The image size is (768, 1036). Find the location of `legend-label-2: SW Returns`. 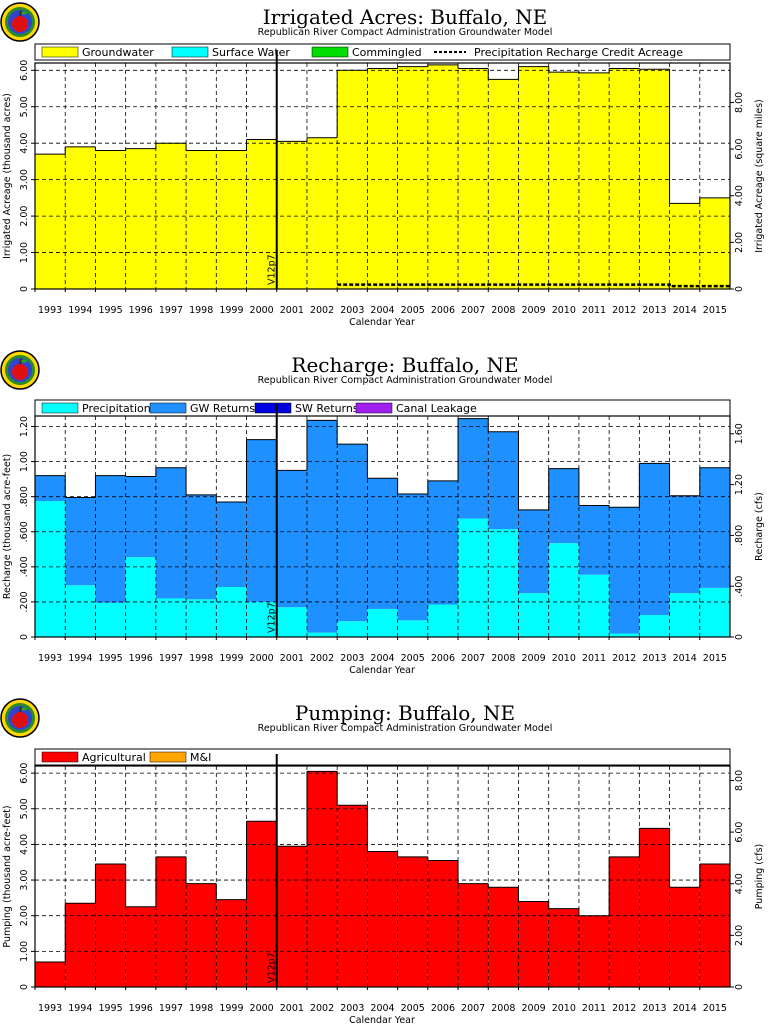

legend-label-2: SW Returns is located at coordinates (327, 408).